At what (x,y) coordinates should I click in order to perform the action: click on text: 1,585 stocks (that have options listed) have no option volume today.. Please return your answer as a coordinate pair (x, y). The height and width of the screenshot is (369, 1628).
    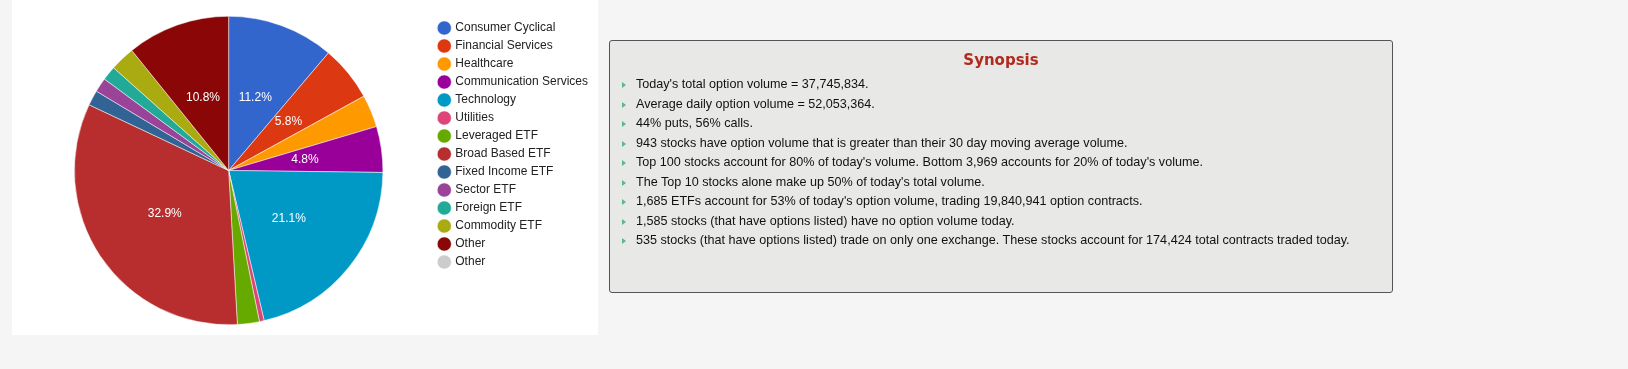
    Looking at the image, I should click on (826, 221).